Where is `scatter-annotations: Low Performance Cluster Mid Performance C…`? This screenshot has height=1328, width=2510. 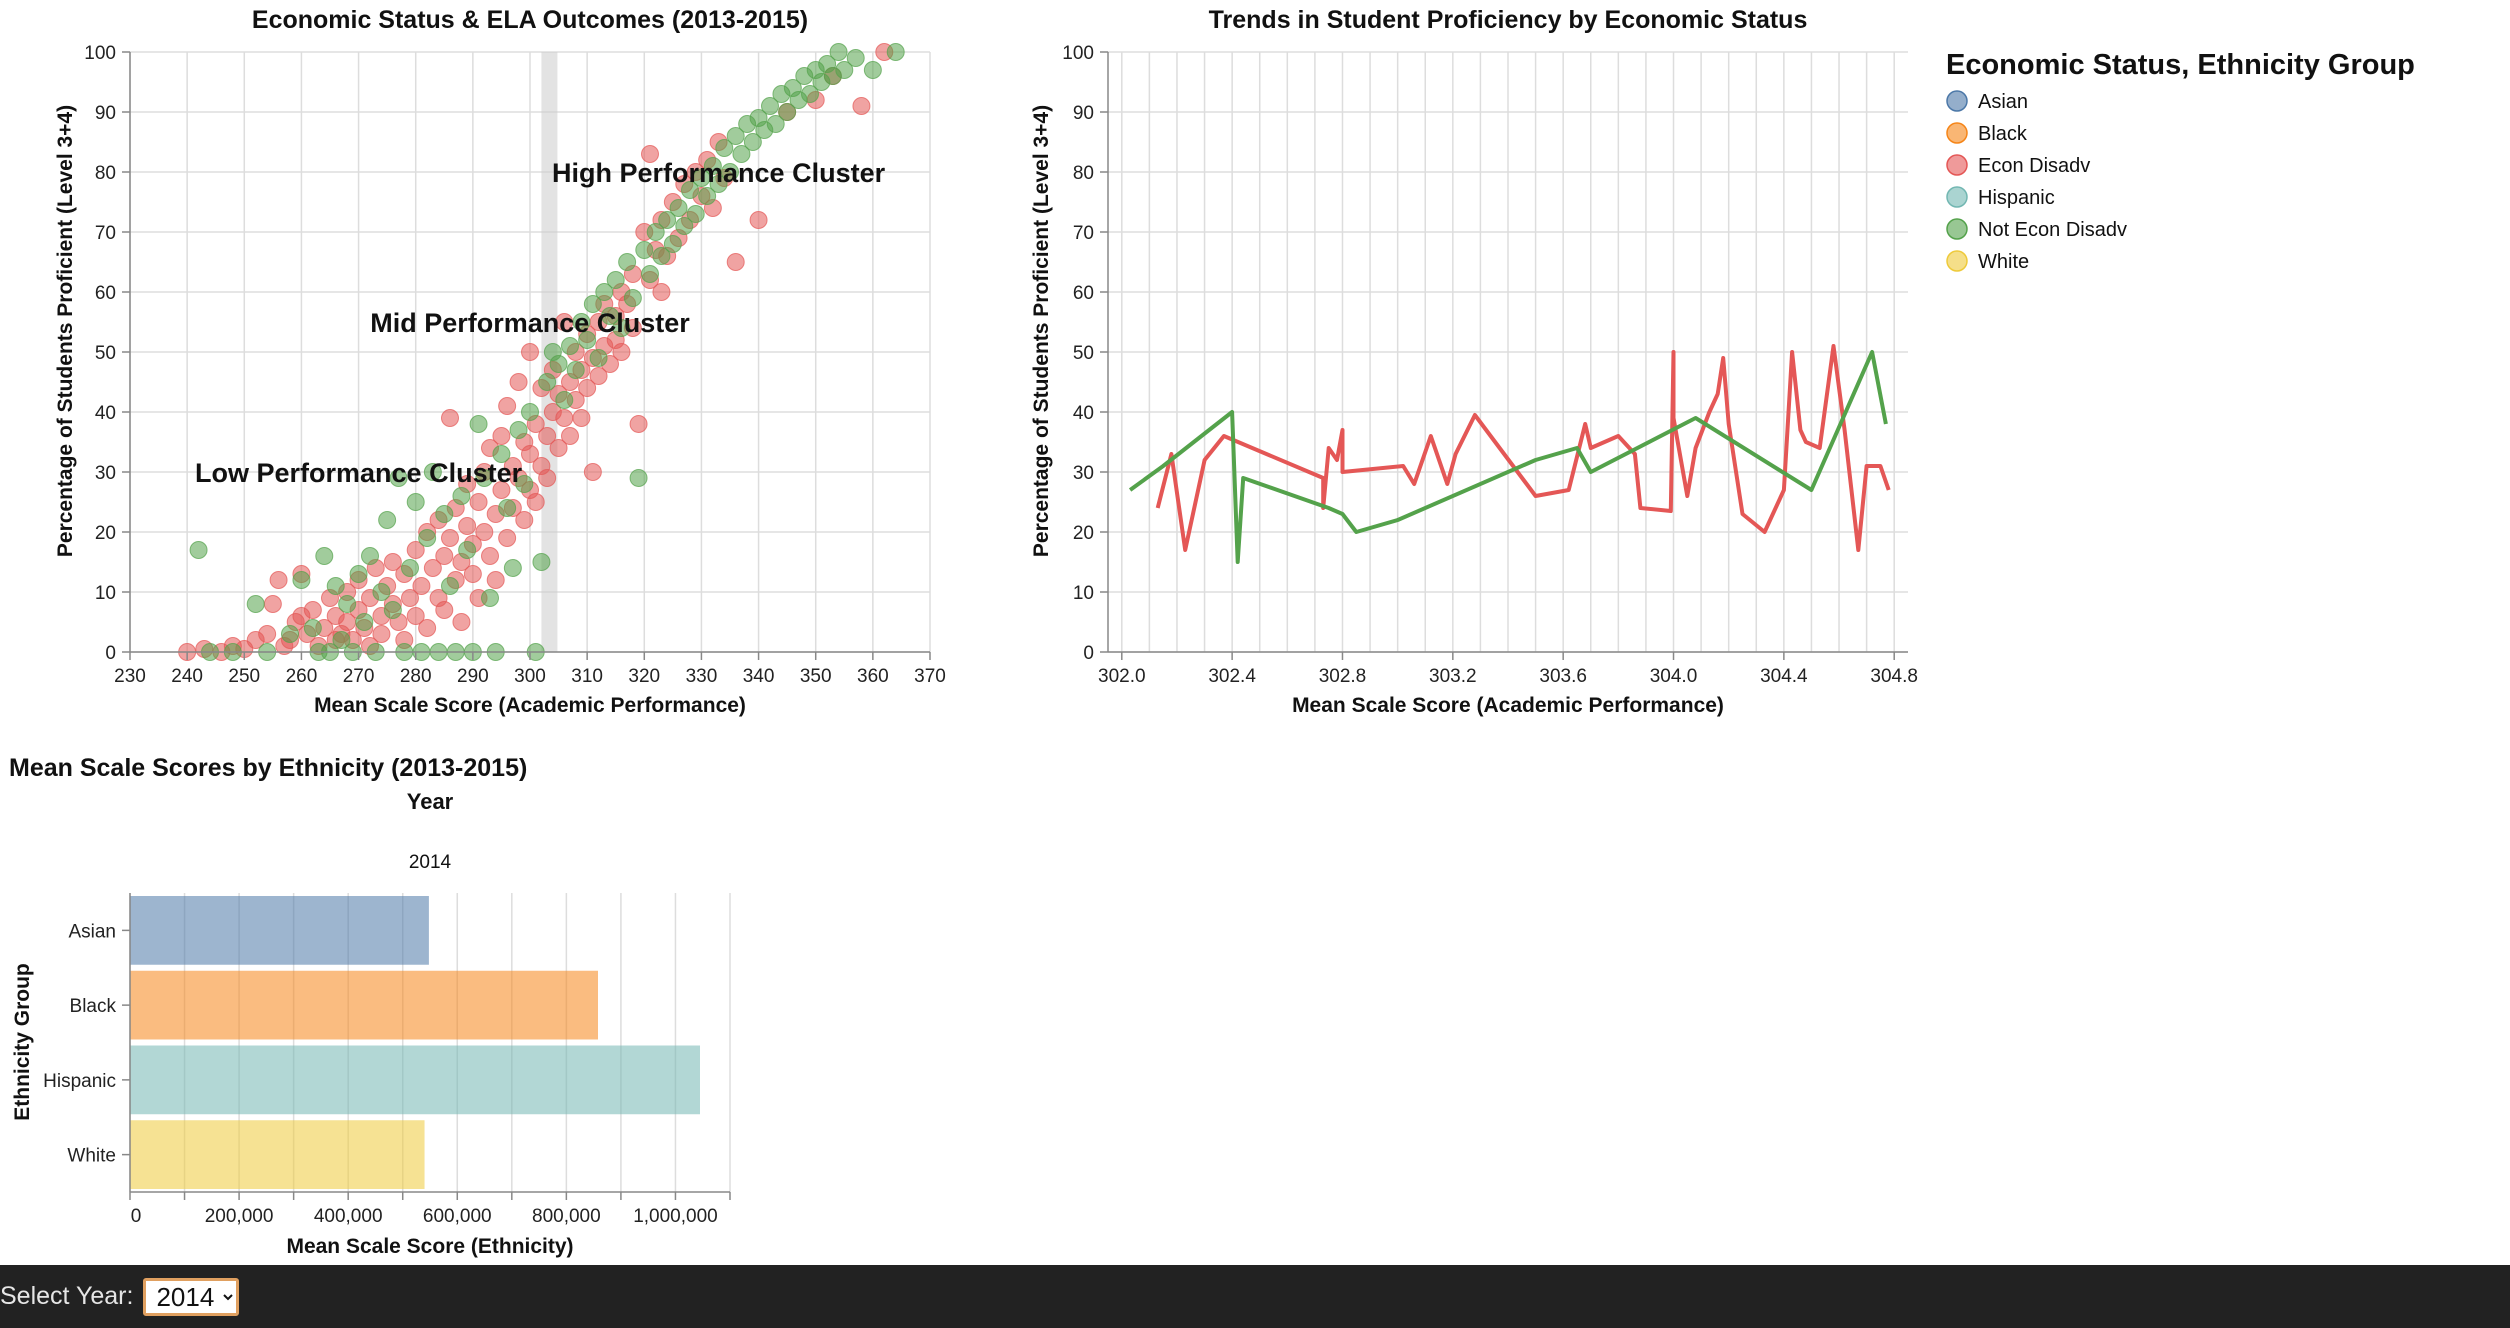
scatter-annotations: Low Performance Cluster Mid Performance C… is located at coordinates (540, 323).